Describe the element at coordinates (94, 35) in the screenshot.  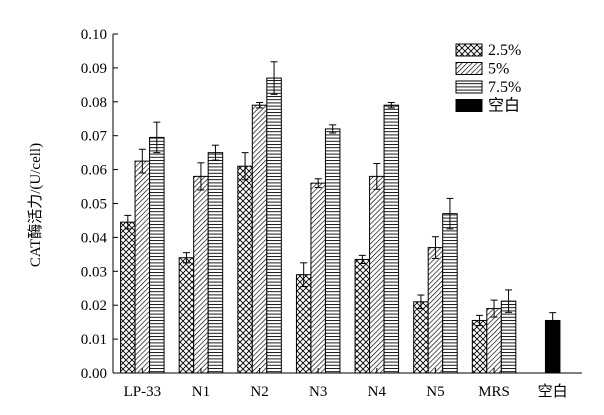
I see `y-tick-label: 0.10` at that location.